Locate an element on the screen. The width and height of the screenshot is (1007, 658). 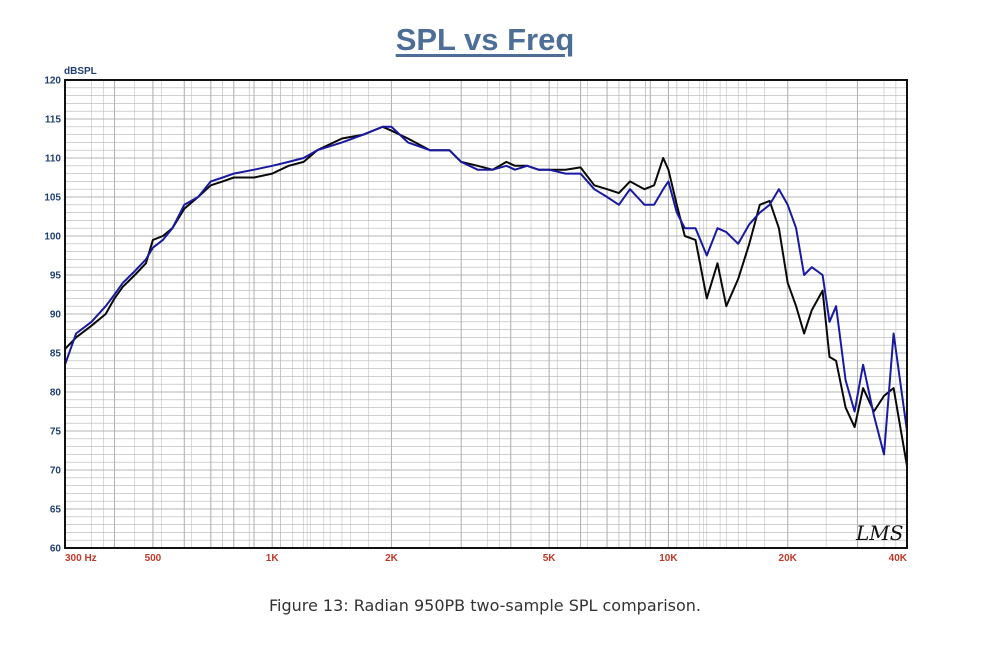
lms-watermark: LMS is located at coordinates (879, 533).